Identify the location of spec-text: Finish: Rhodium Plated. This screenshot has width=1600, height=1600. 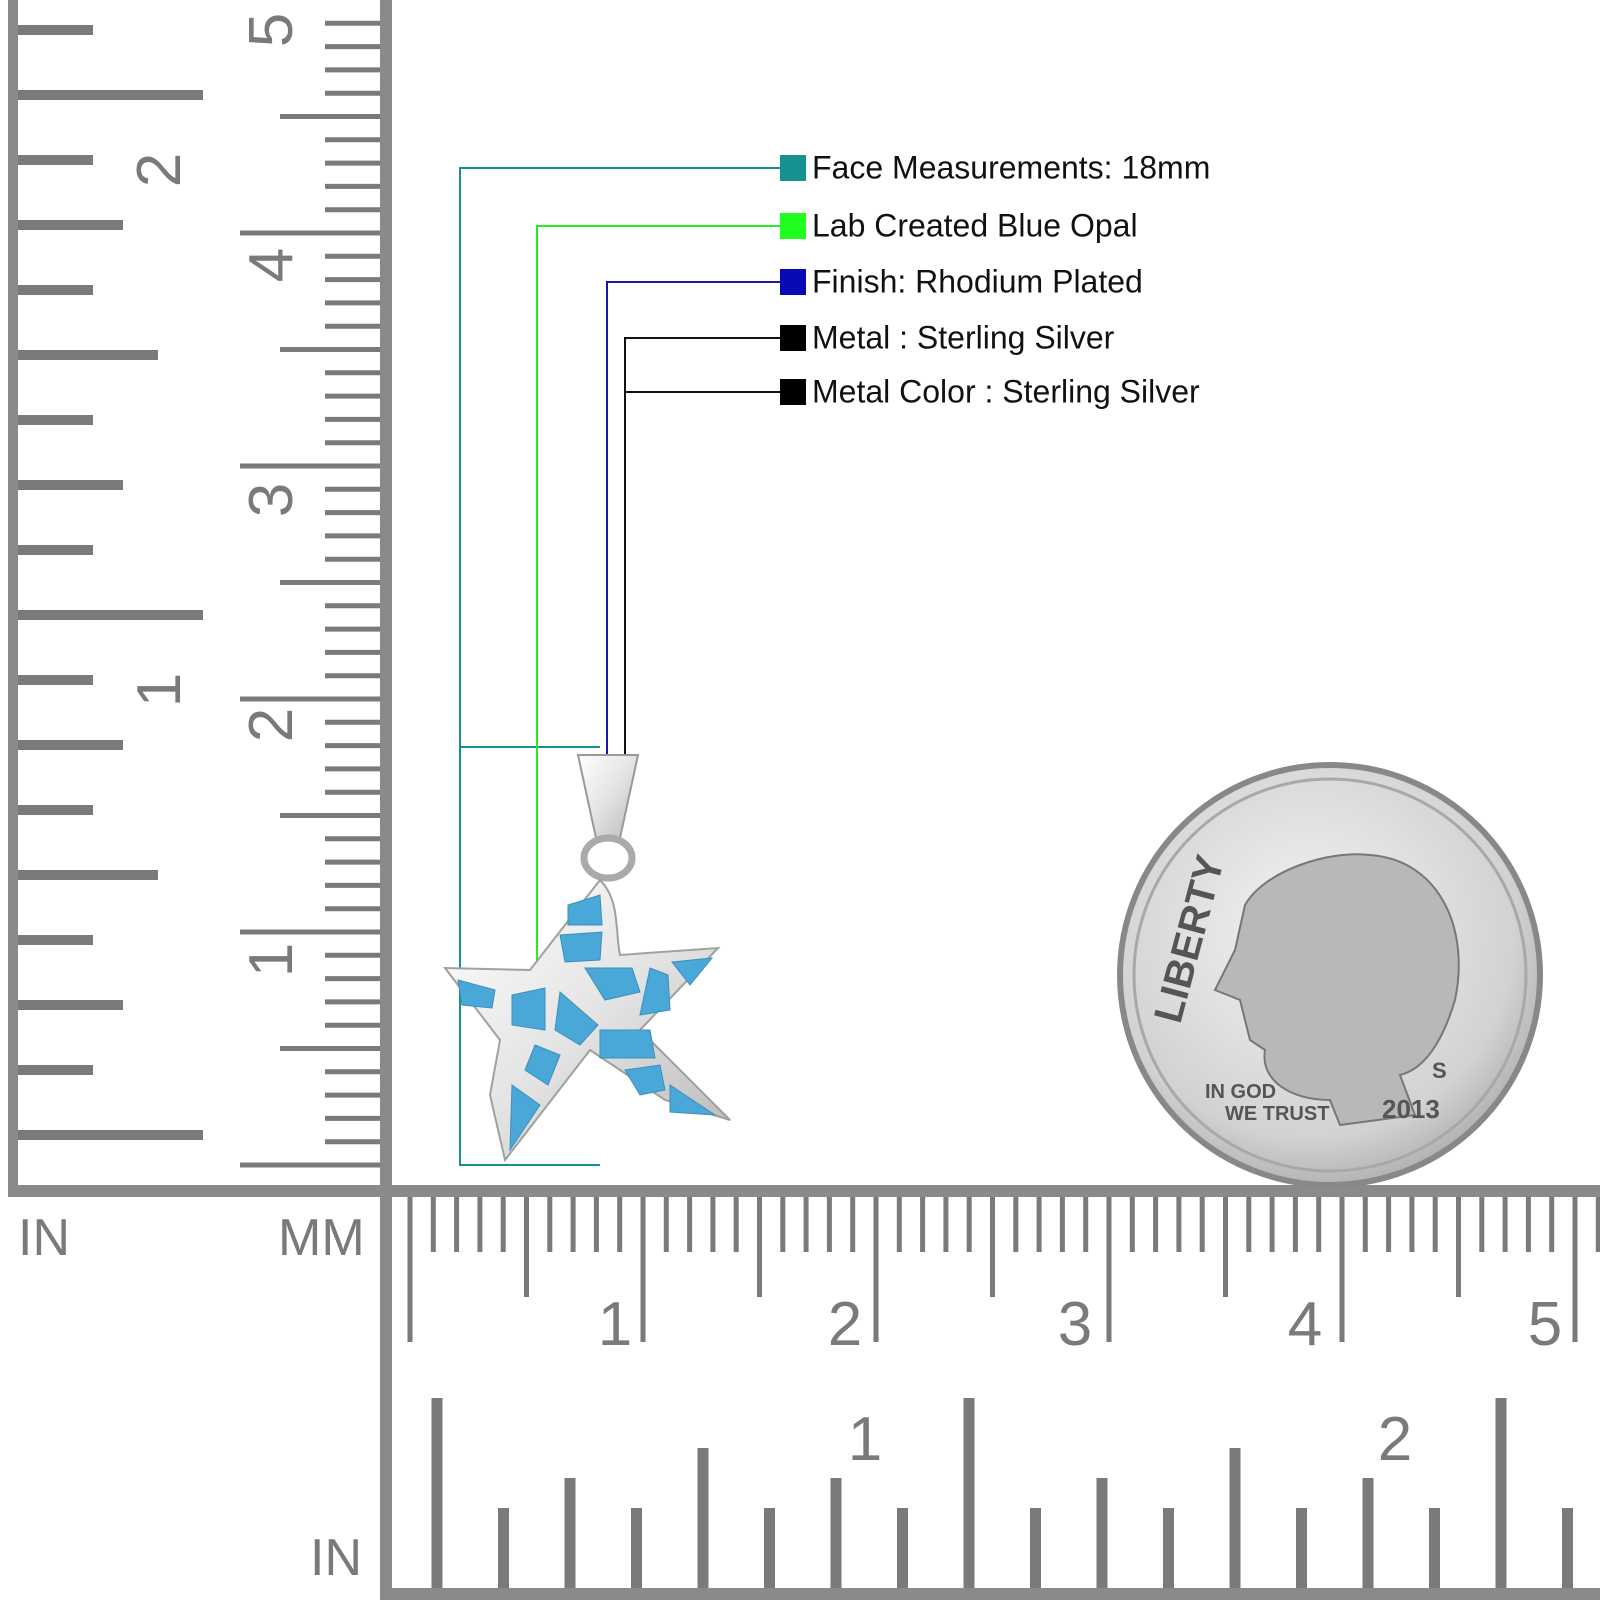
(977, 281).